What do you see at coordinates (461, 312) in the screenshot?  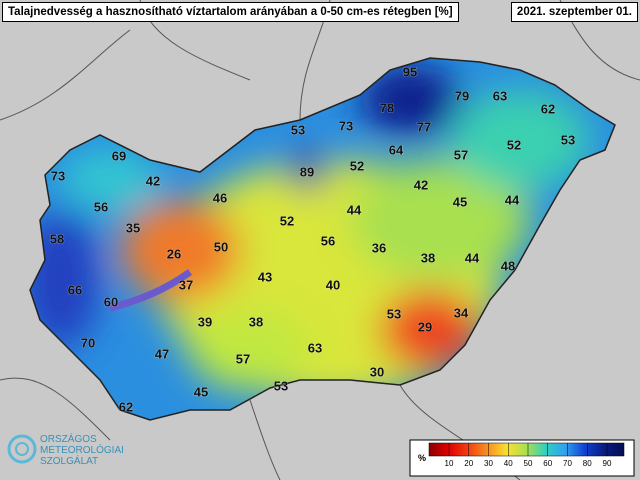 I see `station-value: 34` at bounding box center [461, 312].